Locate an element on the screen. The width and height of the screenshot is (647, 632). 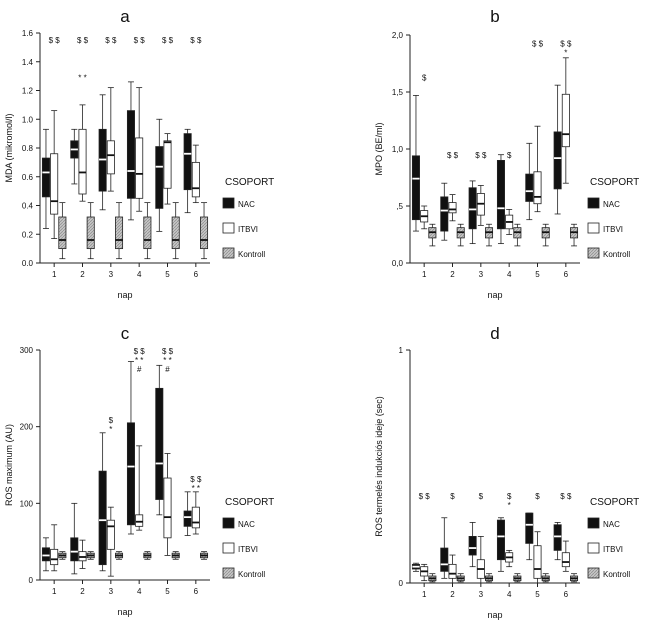
y-axis-title: MDA (mikromol/l) is located at coordinates (9, 147).